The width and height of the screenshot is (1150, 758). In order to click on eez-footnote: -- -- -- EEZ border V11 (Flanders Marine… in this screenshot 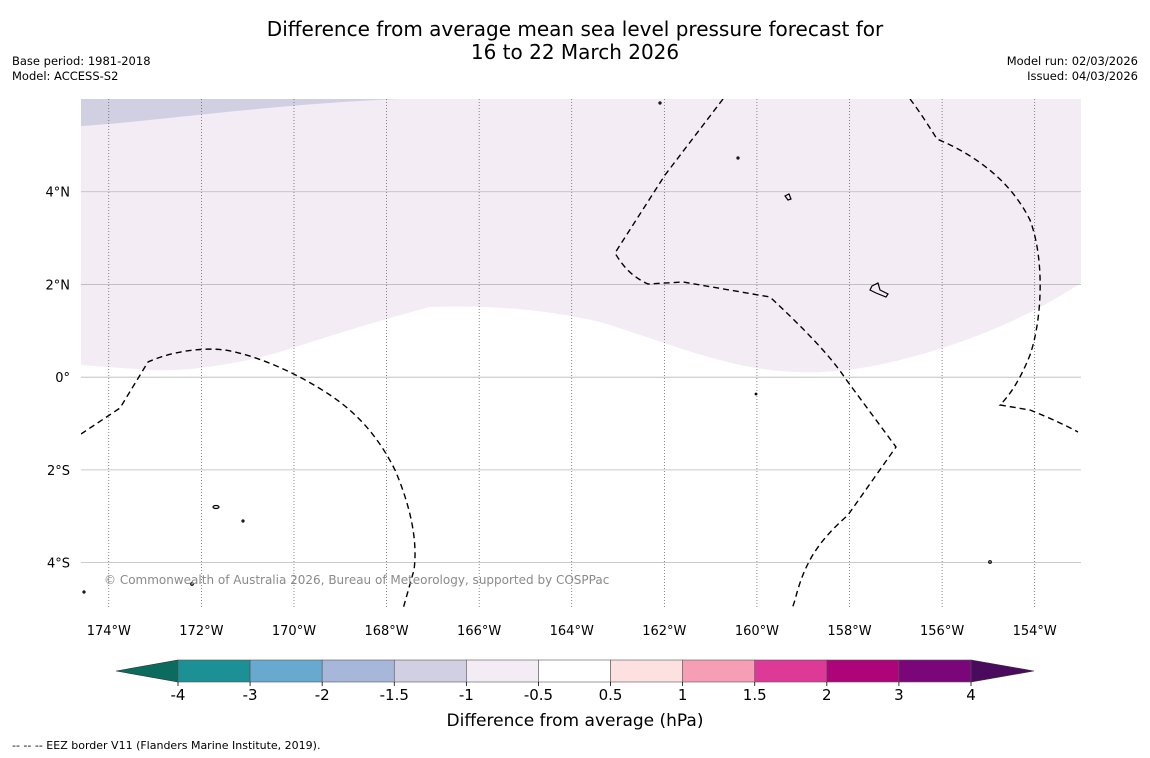, I will do `click(166, 745)`.